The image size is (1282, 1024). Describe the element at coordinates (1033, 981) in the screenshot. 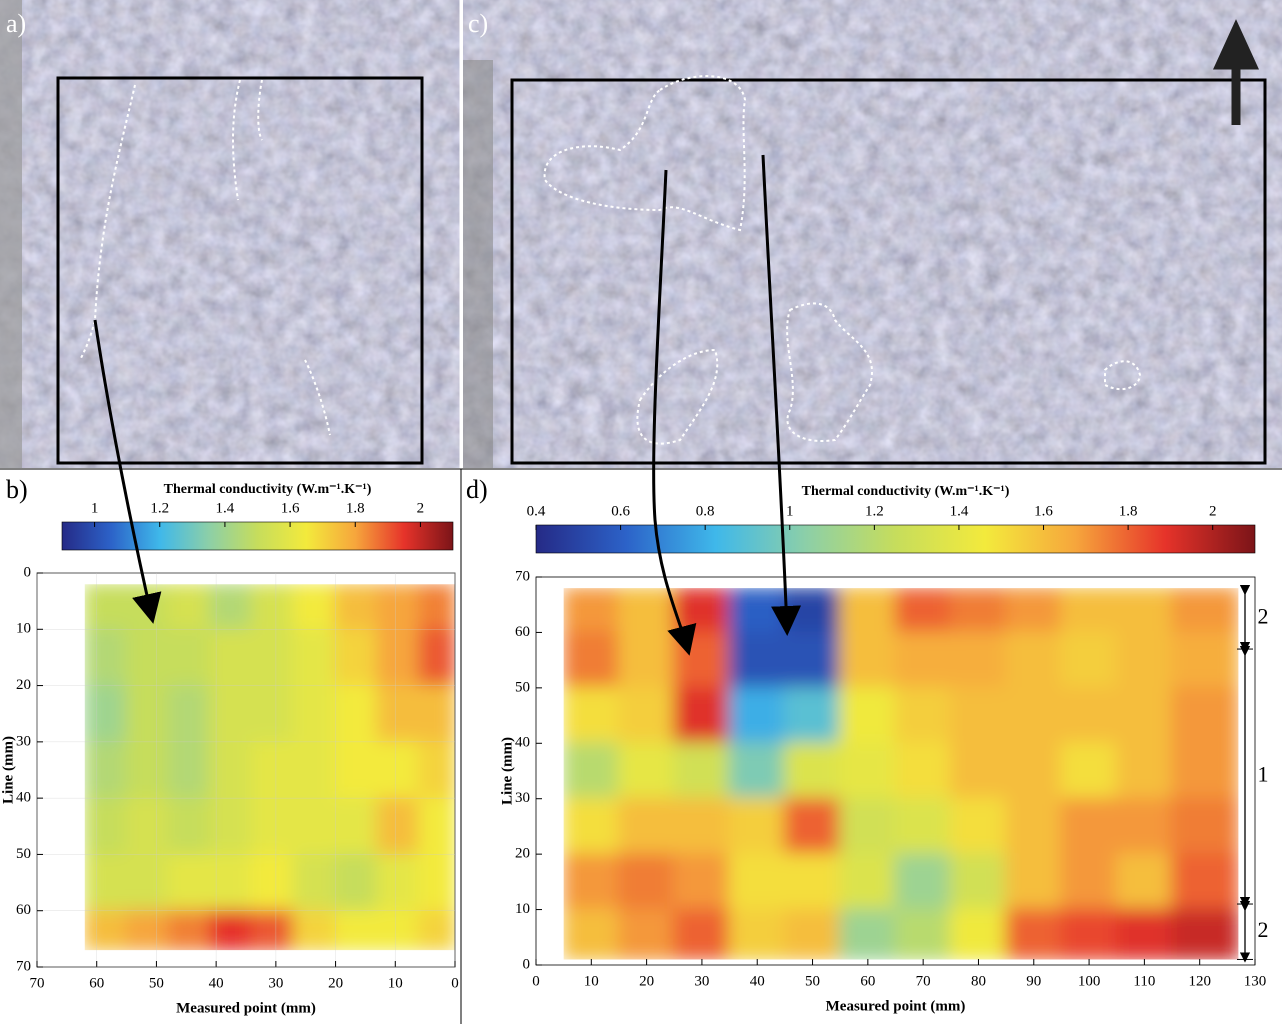

I see `x-tick-label: 90` at that location.